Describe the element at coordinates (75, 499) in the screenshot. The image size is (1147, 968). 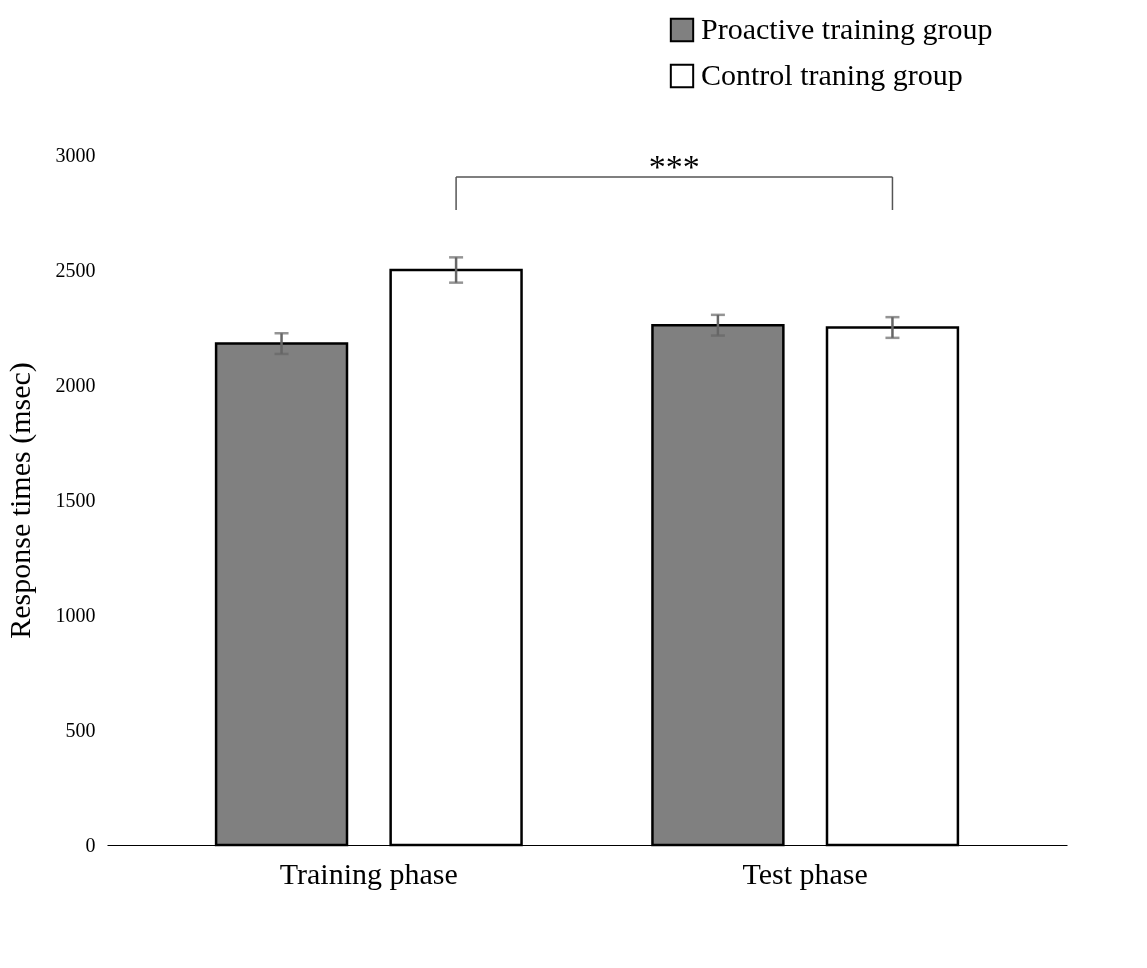
I see `y-tick-label: 1500` at that location.